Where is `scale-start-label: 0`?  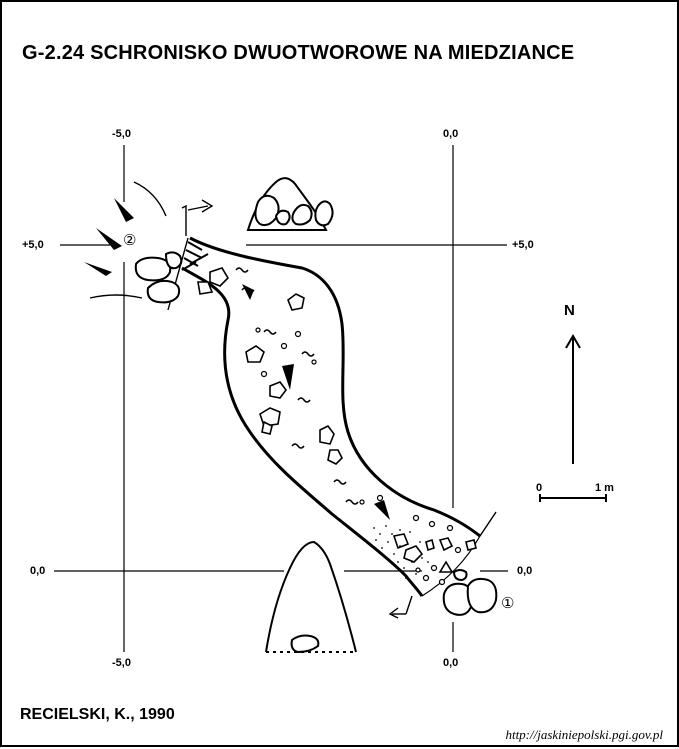 scale-start-label: 0 is located at coordinates (539, 488).